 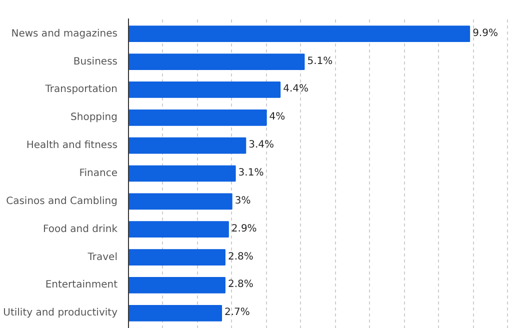 I want to click on y-tick-label: Casinos and Cambling, so click(x=62, y=201).